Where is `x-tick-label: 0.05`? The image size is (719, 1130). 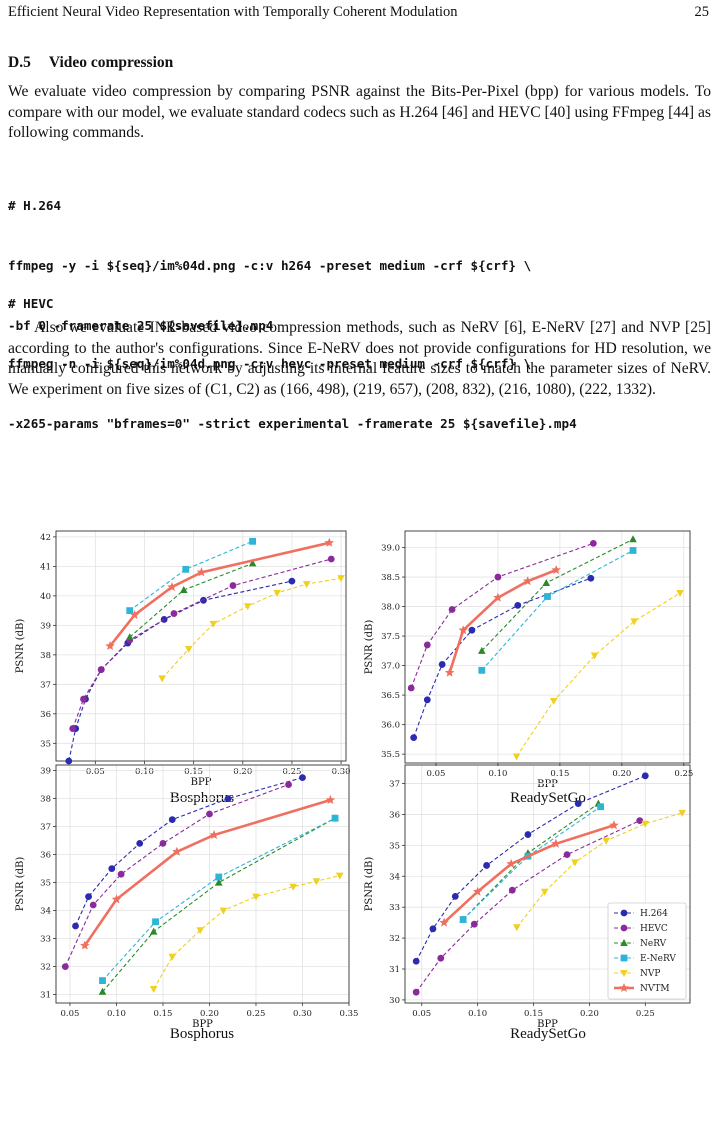
x-tick-label: 0.05 is located at coordinates (436, 774).